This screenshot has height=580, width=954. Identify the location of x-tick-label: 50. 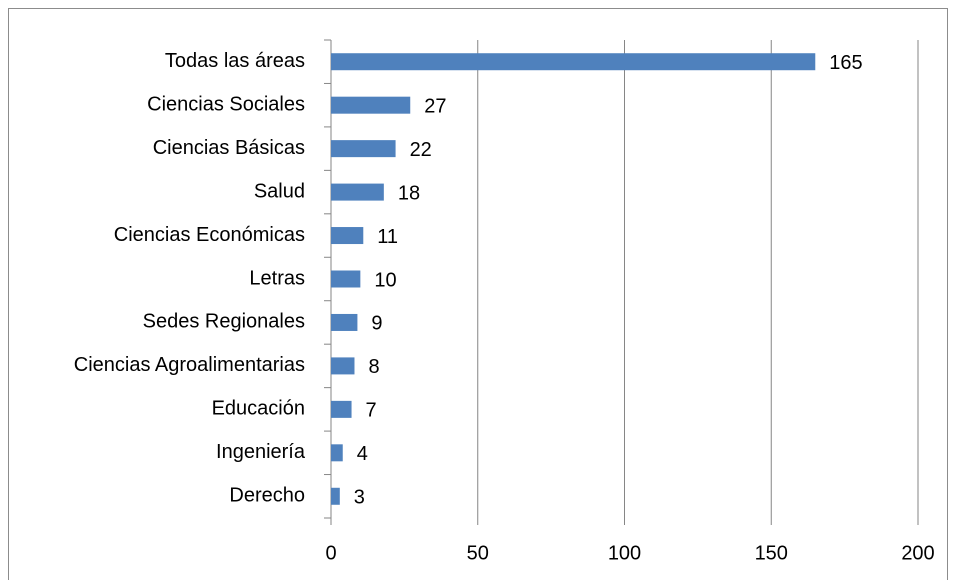
(478, 553).